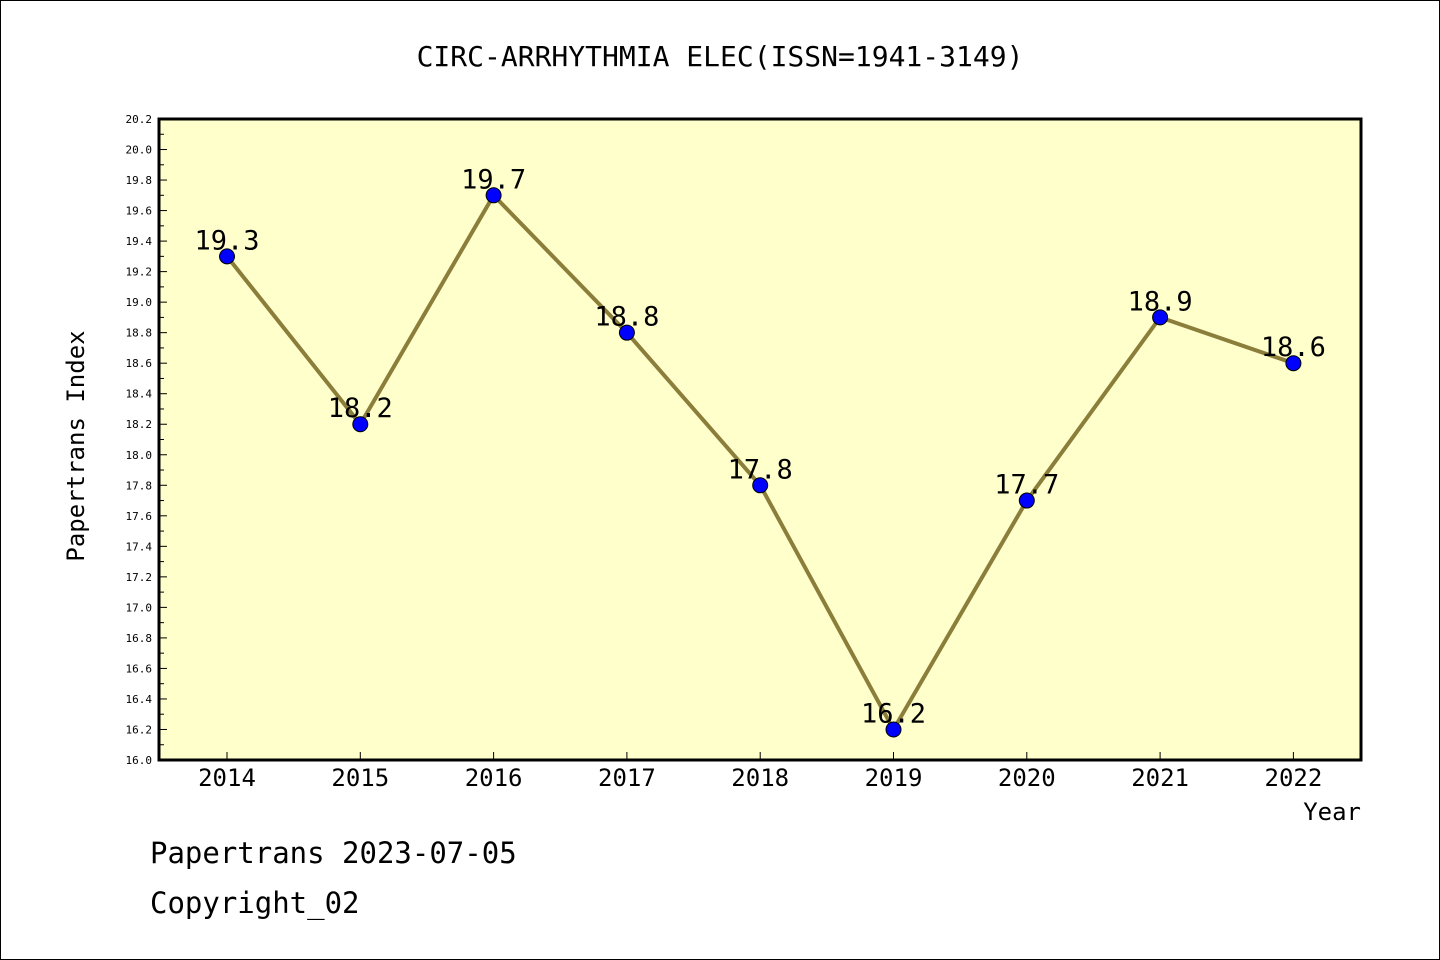 The image size is (1440, 960). What do you see at coordinates (139, 394) in the screenshot?
I see `y-tick-label: 18.4` at bounding box center [139, 394].